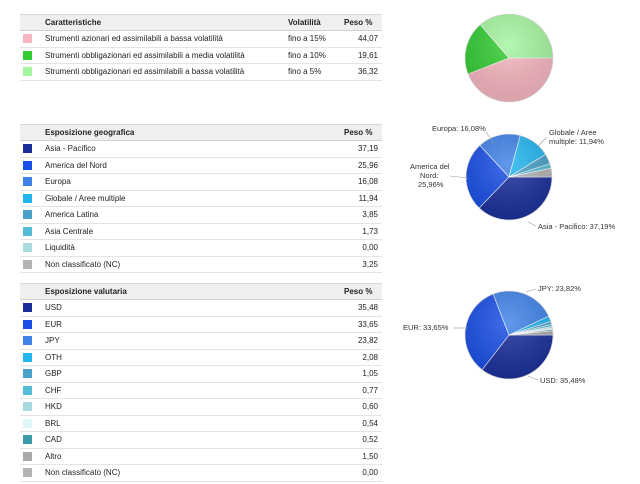 The height and width of the screenshot is (484, 640). I want to click on table-row: Asia - Pacifico 37,19, so click(201, 149).